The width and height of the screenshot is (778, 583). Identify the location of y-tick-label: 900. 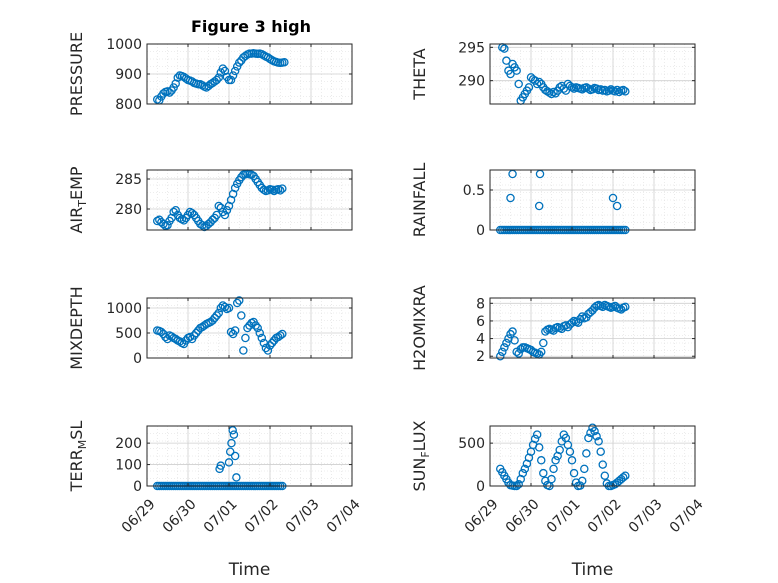
(128, 75).